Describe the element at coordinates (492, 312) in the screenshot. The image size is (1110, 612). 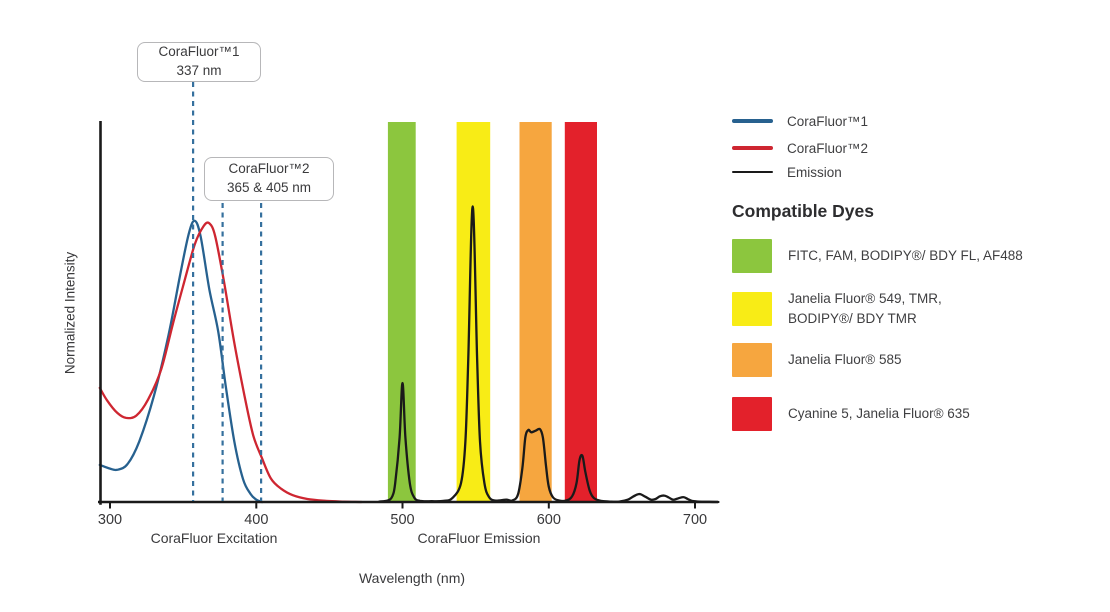
I see `filter-bands` at that location.